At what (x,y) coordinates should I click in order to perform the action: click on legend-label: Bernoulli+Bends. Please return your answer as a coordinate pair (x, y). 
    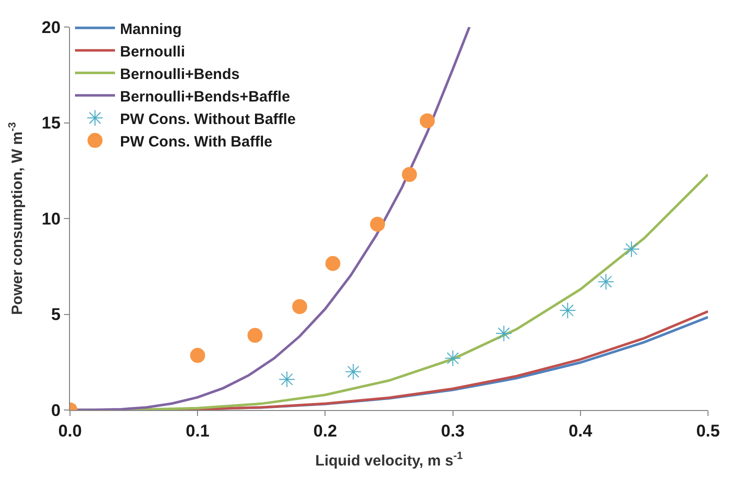
    Looking at the image, I should click on (180, 74).